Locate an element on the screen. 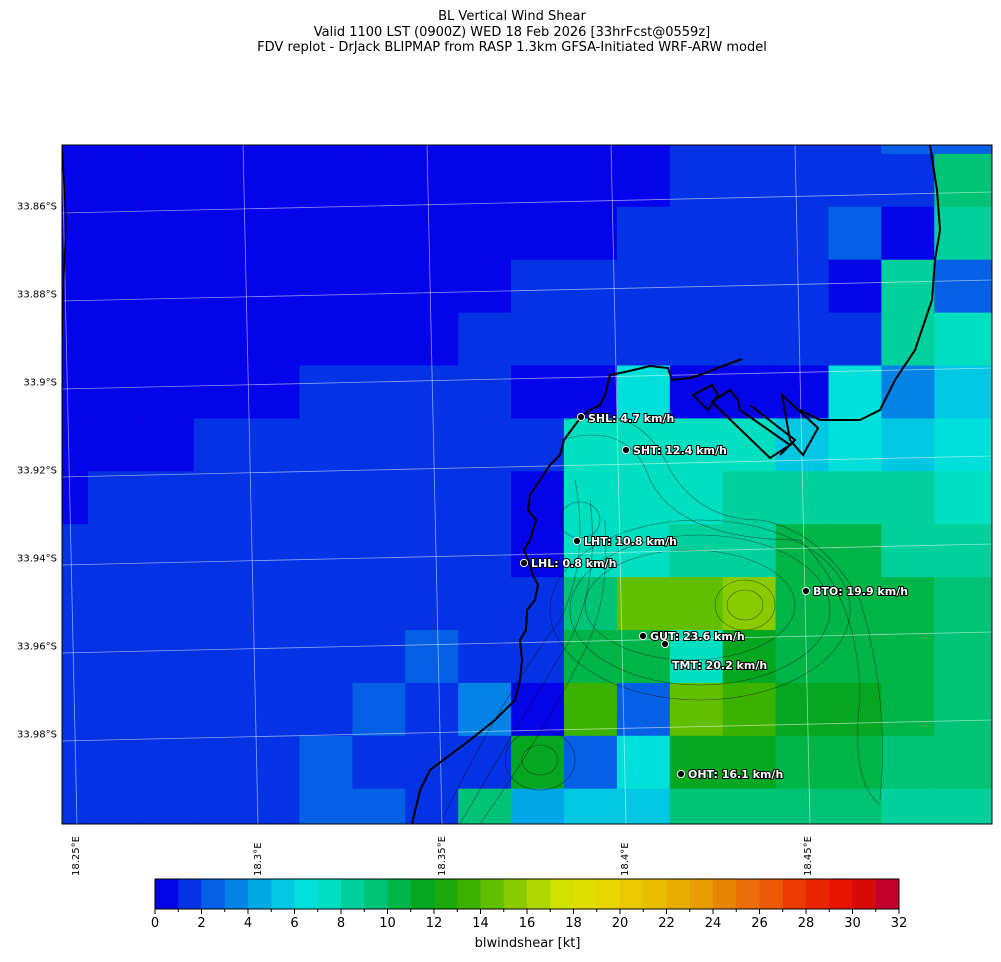  station-label: LHT: 10.8 km/h is located at coordinates (630, 541).